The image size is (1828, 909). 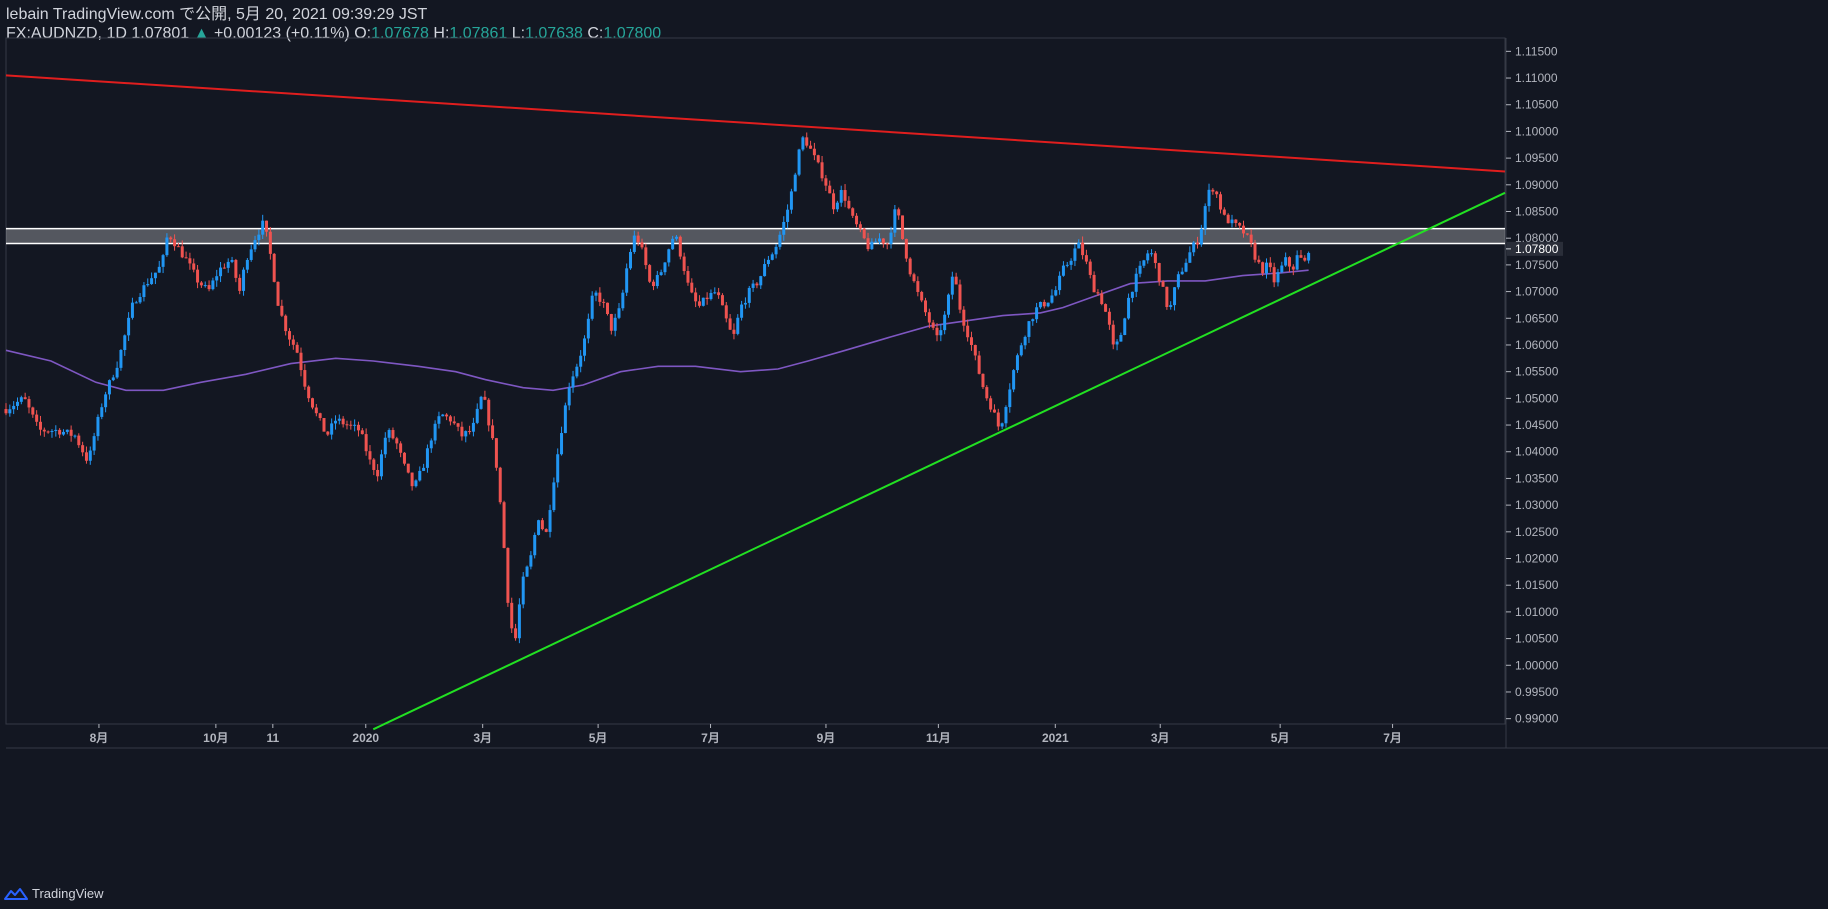 I want to click on footer: TradingView, so click(x=54, y=893).